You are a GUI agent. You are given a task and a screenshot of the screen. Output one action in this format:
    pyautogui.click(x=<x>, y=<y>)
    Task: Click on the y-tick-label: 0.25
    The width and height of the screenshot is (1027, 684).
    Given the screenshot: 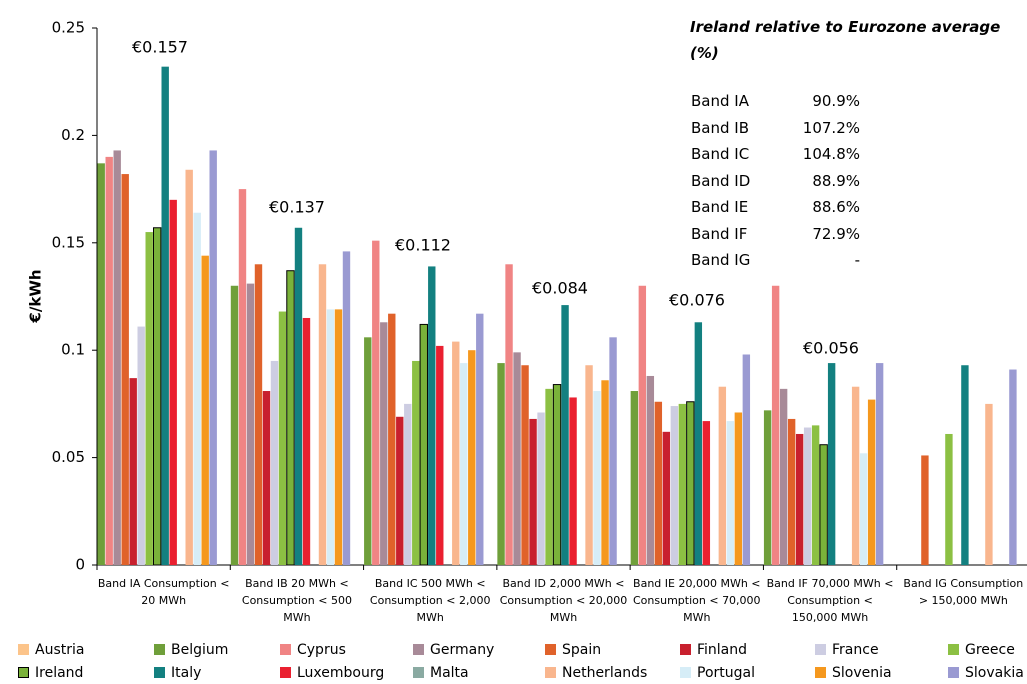 What is the action you would take?
    pyautogui.click(x=68, y=28)
    